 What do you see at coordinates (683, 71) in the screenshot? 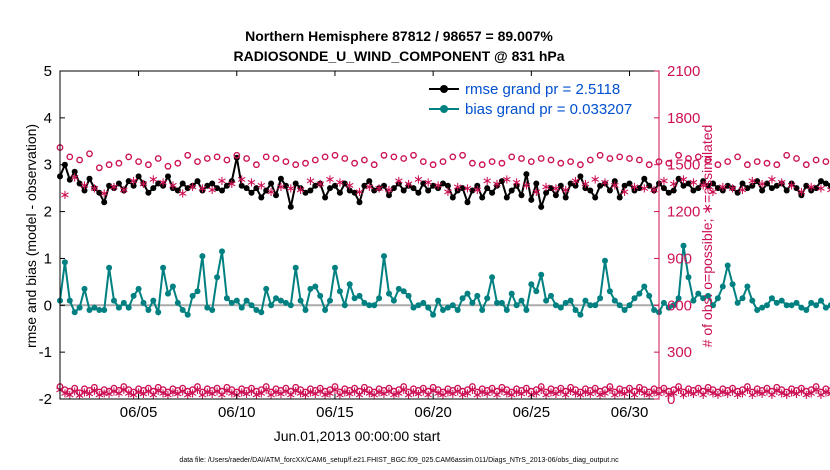
I see `right-tick-label: 2100` at bounding box center [683, 71].